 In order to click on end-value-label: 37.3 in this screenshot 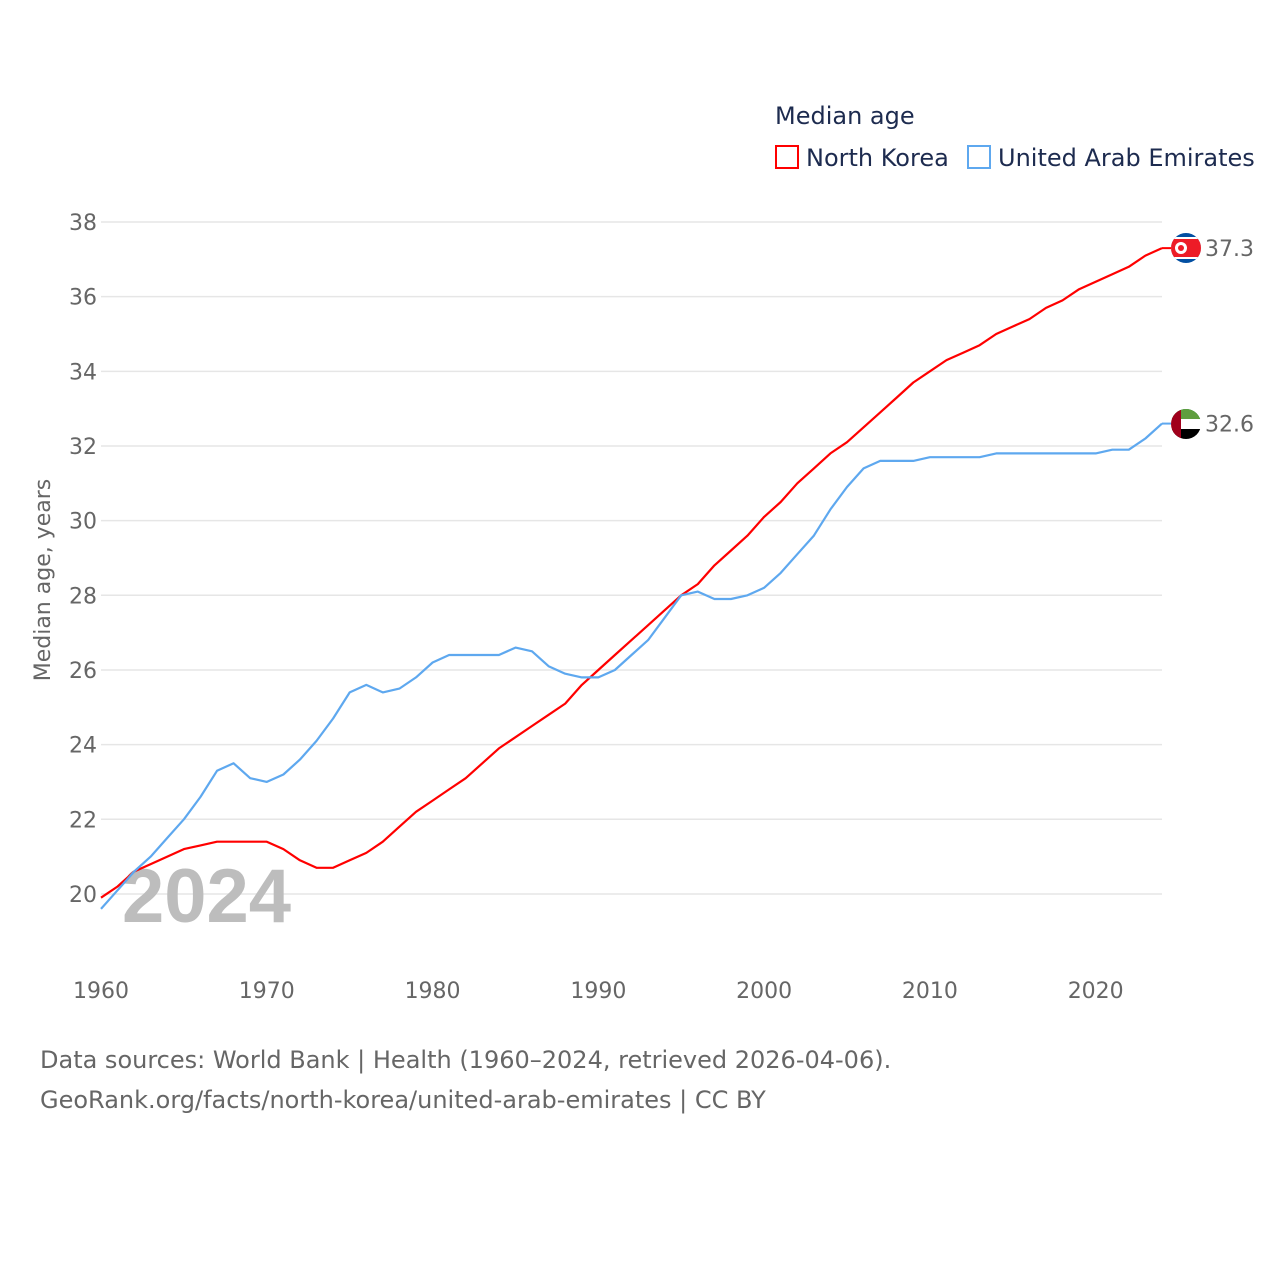, I will do `click(1229, 249)`.